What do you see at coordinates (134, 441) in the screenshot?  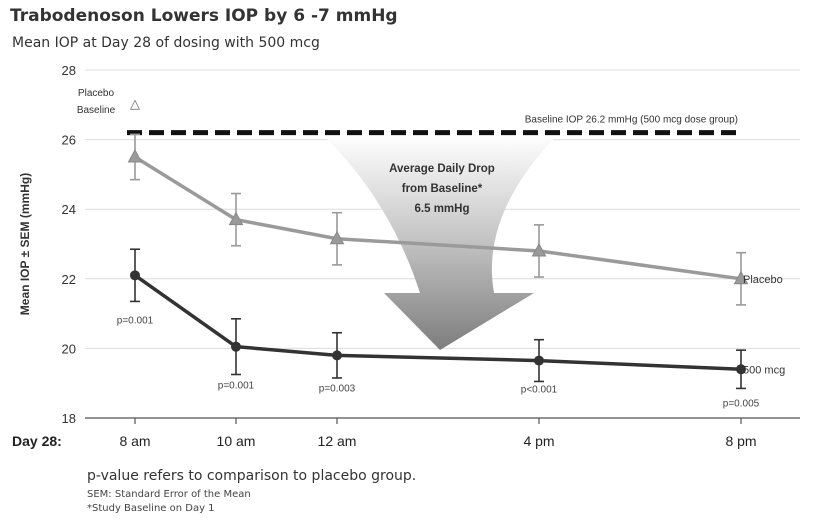 I see `x-tick-label: 8 am` at bounding box center [134, 441].